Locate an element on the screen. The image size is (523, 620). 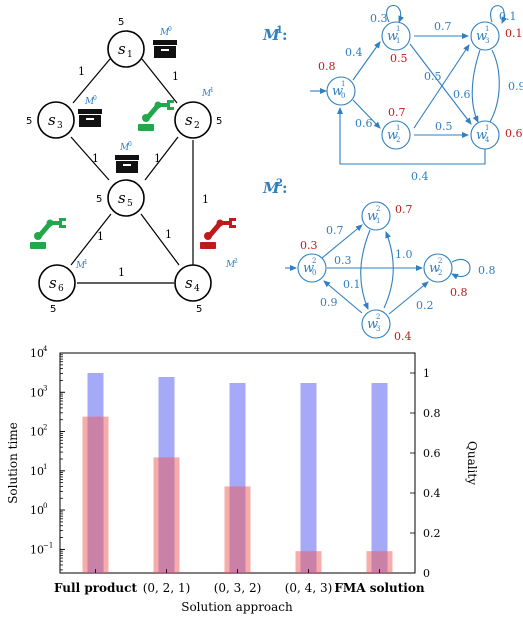
m2-title: M is located at coordinates (271, 188).